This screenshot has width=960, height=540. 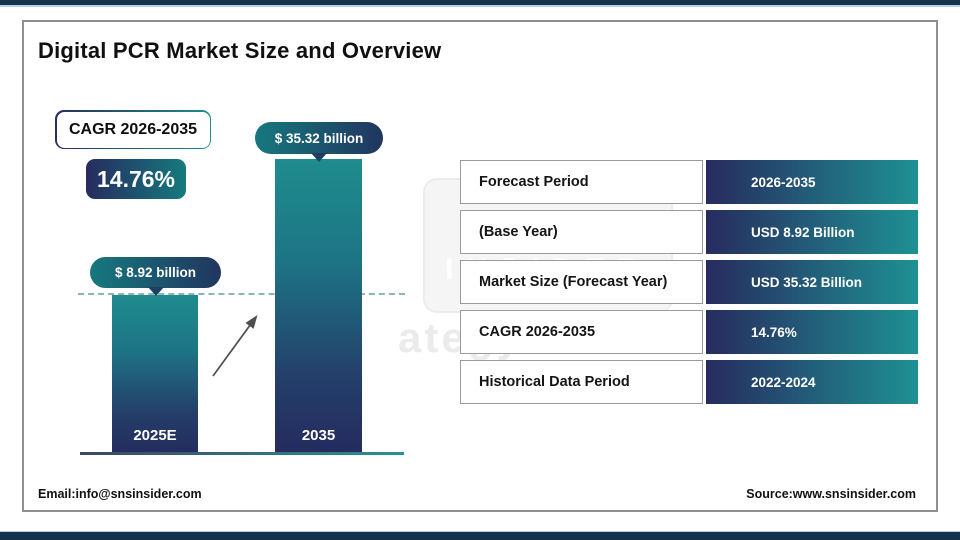 I want to click on footer-email: Email:info@snsinsider.com, so click(x=120, y=494).